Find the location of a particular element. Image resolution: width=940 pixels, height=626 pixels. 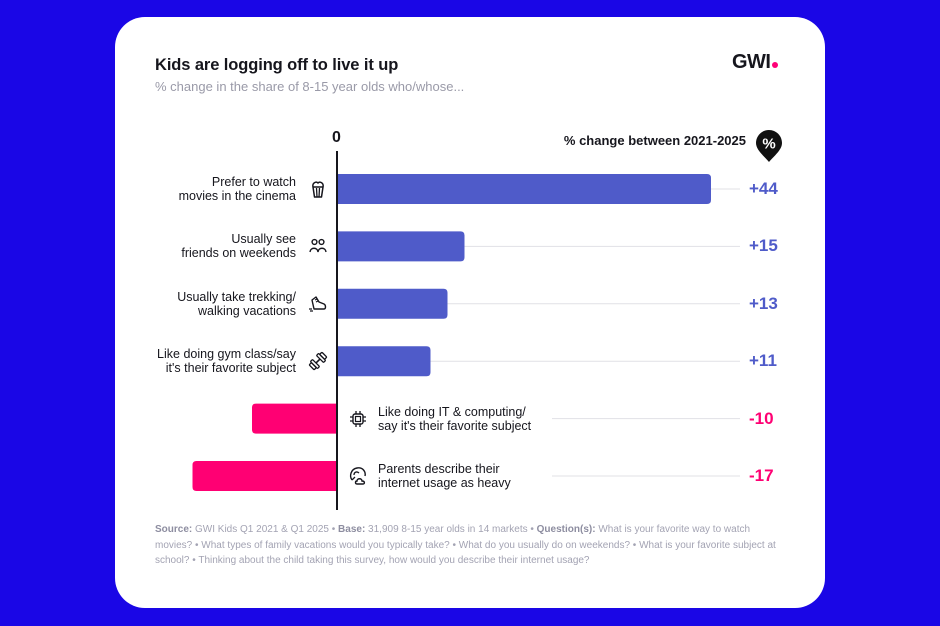

friends-icon is located at coordinates (318, 246).